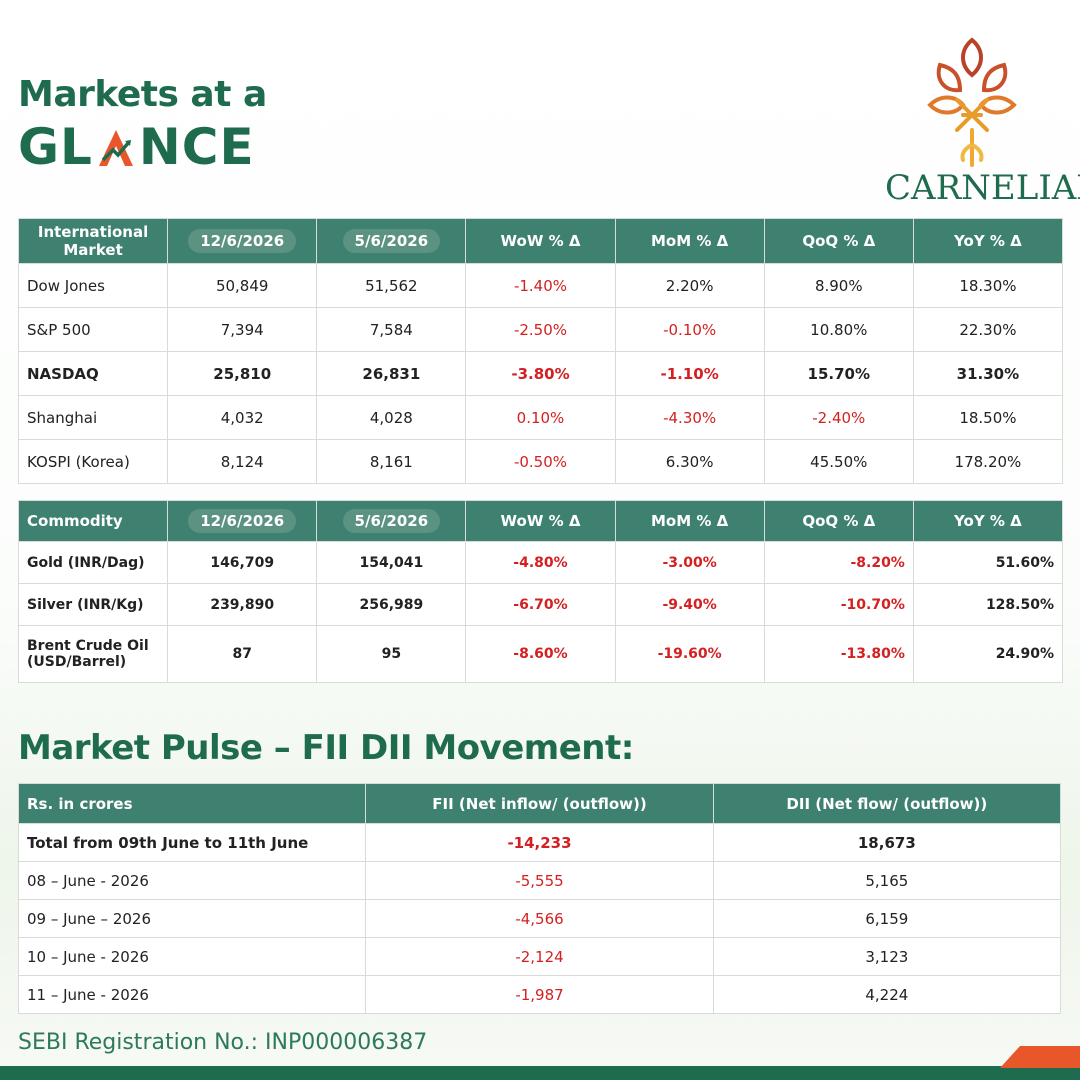  I want to click on title-part: GL, so click(55, 147).